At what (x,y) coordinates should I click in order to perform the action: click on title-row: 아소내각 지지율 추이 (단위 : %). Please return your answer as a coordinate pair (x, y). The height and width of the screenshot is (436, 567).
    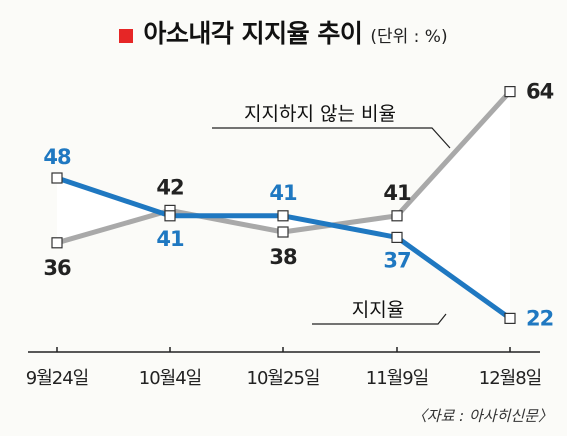
    Looking at the image, I should click on (283, 32).